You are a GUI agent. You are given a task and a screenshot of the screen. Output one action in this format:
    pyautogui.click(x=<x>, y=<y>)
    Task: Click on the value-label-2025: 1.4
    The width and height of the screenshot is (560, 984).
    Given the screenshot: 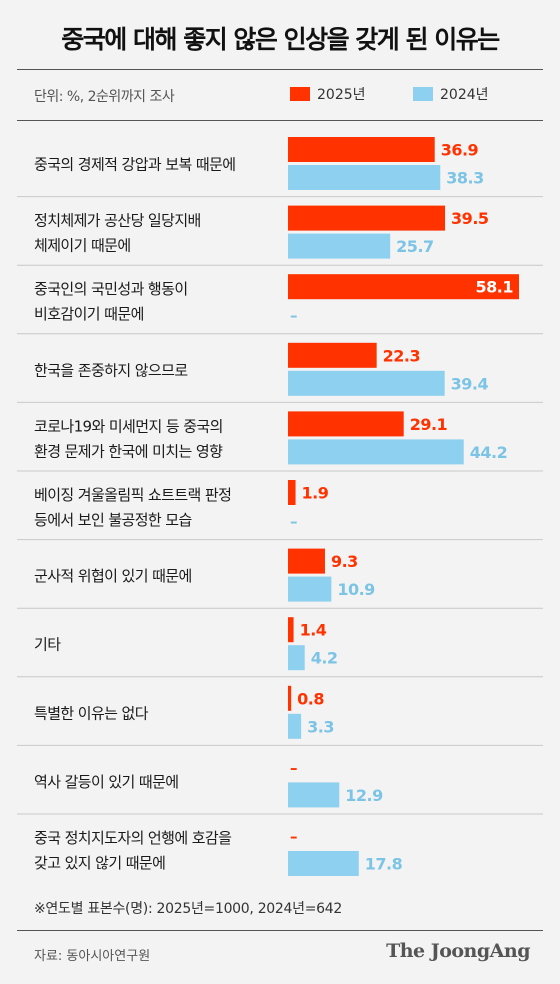 What is the action you would take?
    pyautogui.click(x=313, y=630)
    